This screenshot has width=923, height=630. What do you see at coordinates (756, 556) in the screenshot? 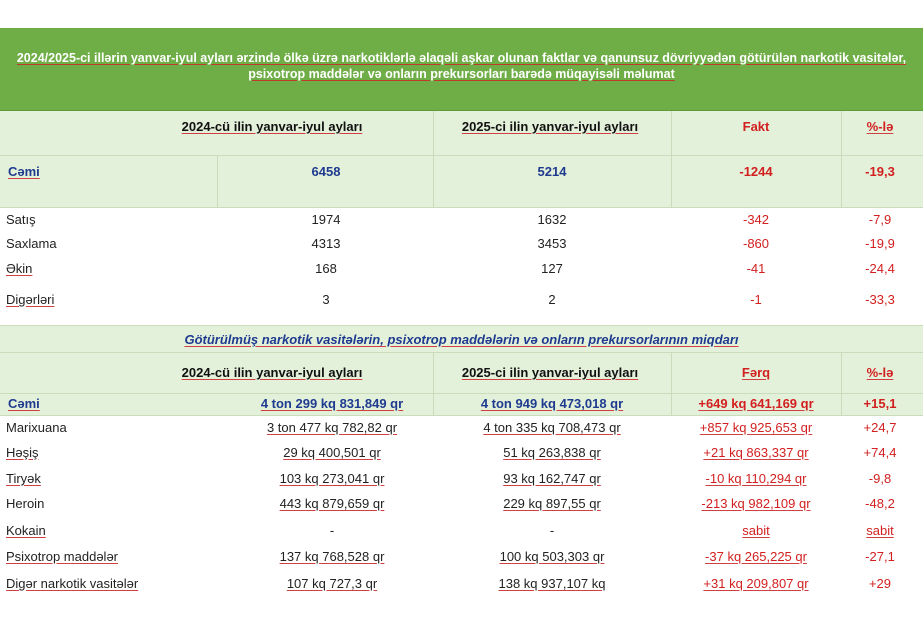
I see `seized-row-diff: -37 kq 265,225 qr` at bounding box center [756, 556].